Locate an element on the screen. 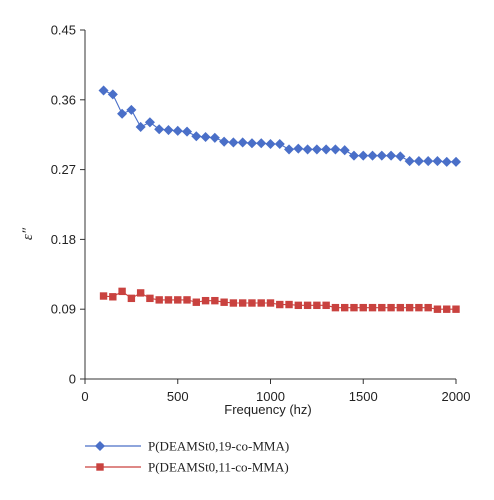 This screenshot has width=494, height=500. legend-item-2: P(DEAMSt0,11-co-MMA) is located at coordinates (187, 467).